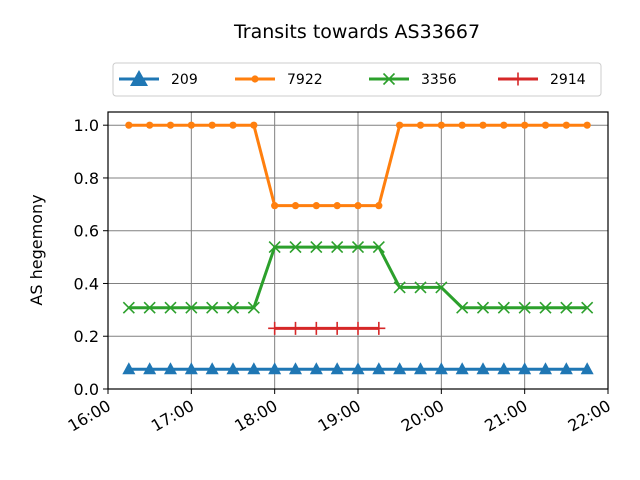  I want to click on x-tick-label: 16:00, so click(89, 416).